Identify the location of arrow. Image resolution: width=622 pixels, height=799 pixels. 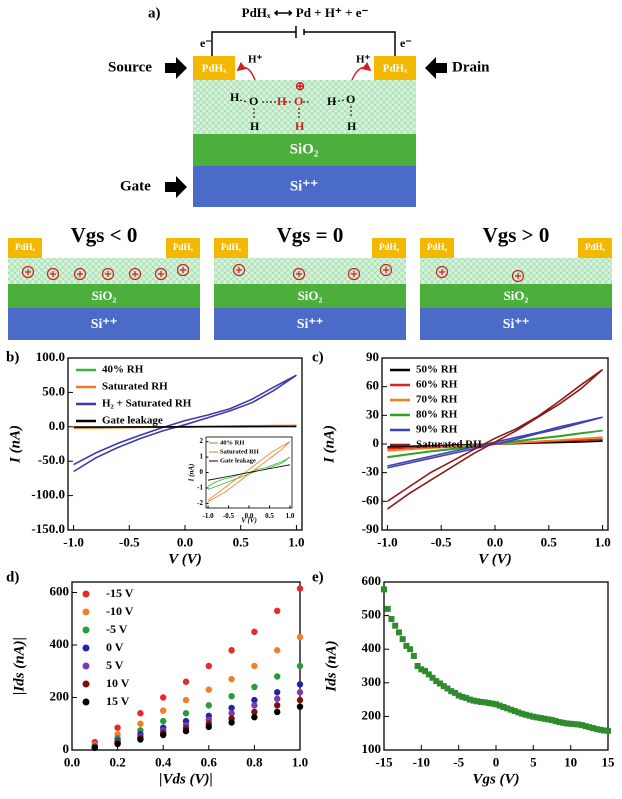
(176, 187).